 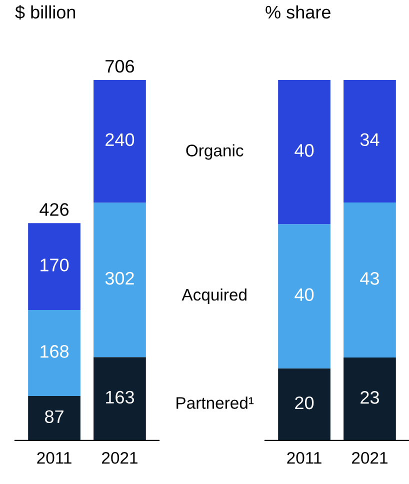 I want to click on data-label: 163, so click(x=120, y=397).